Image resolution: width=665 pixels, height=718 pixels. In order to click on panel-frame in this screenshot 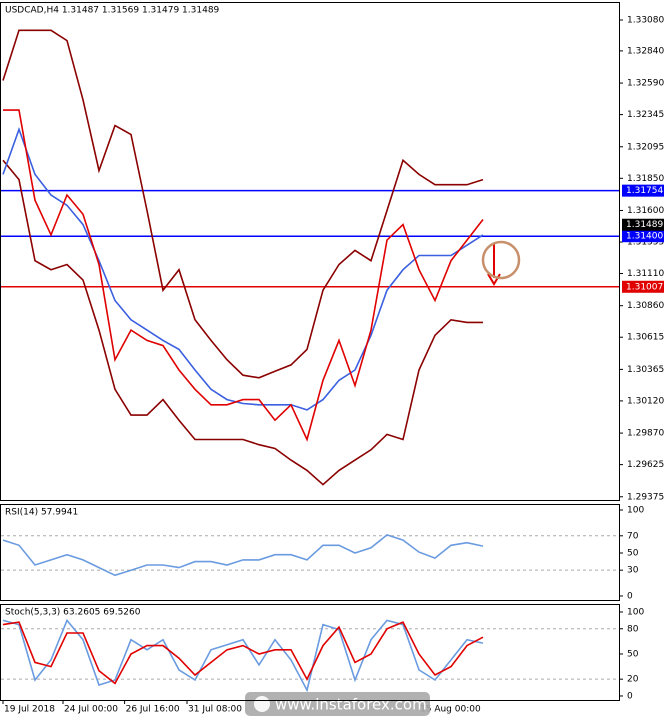, I will do `click(310, 652)`.